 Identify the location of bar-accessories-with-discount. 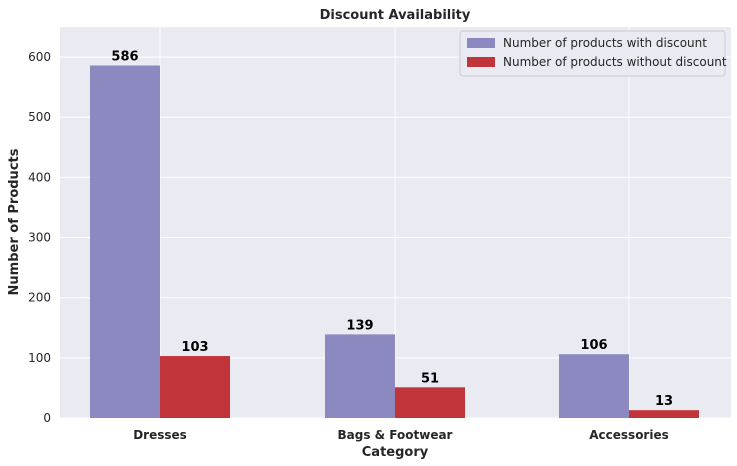
(594, 386).